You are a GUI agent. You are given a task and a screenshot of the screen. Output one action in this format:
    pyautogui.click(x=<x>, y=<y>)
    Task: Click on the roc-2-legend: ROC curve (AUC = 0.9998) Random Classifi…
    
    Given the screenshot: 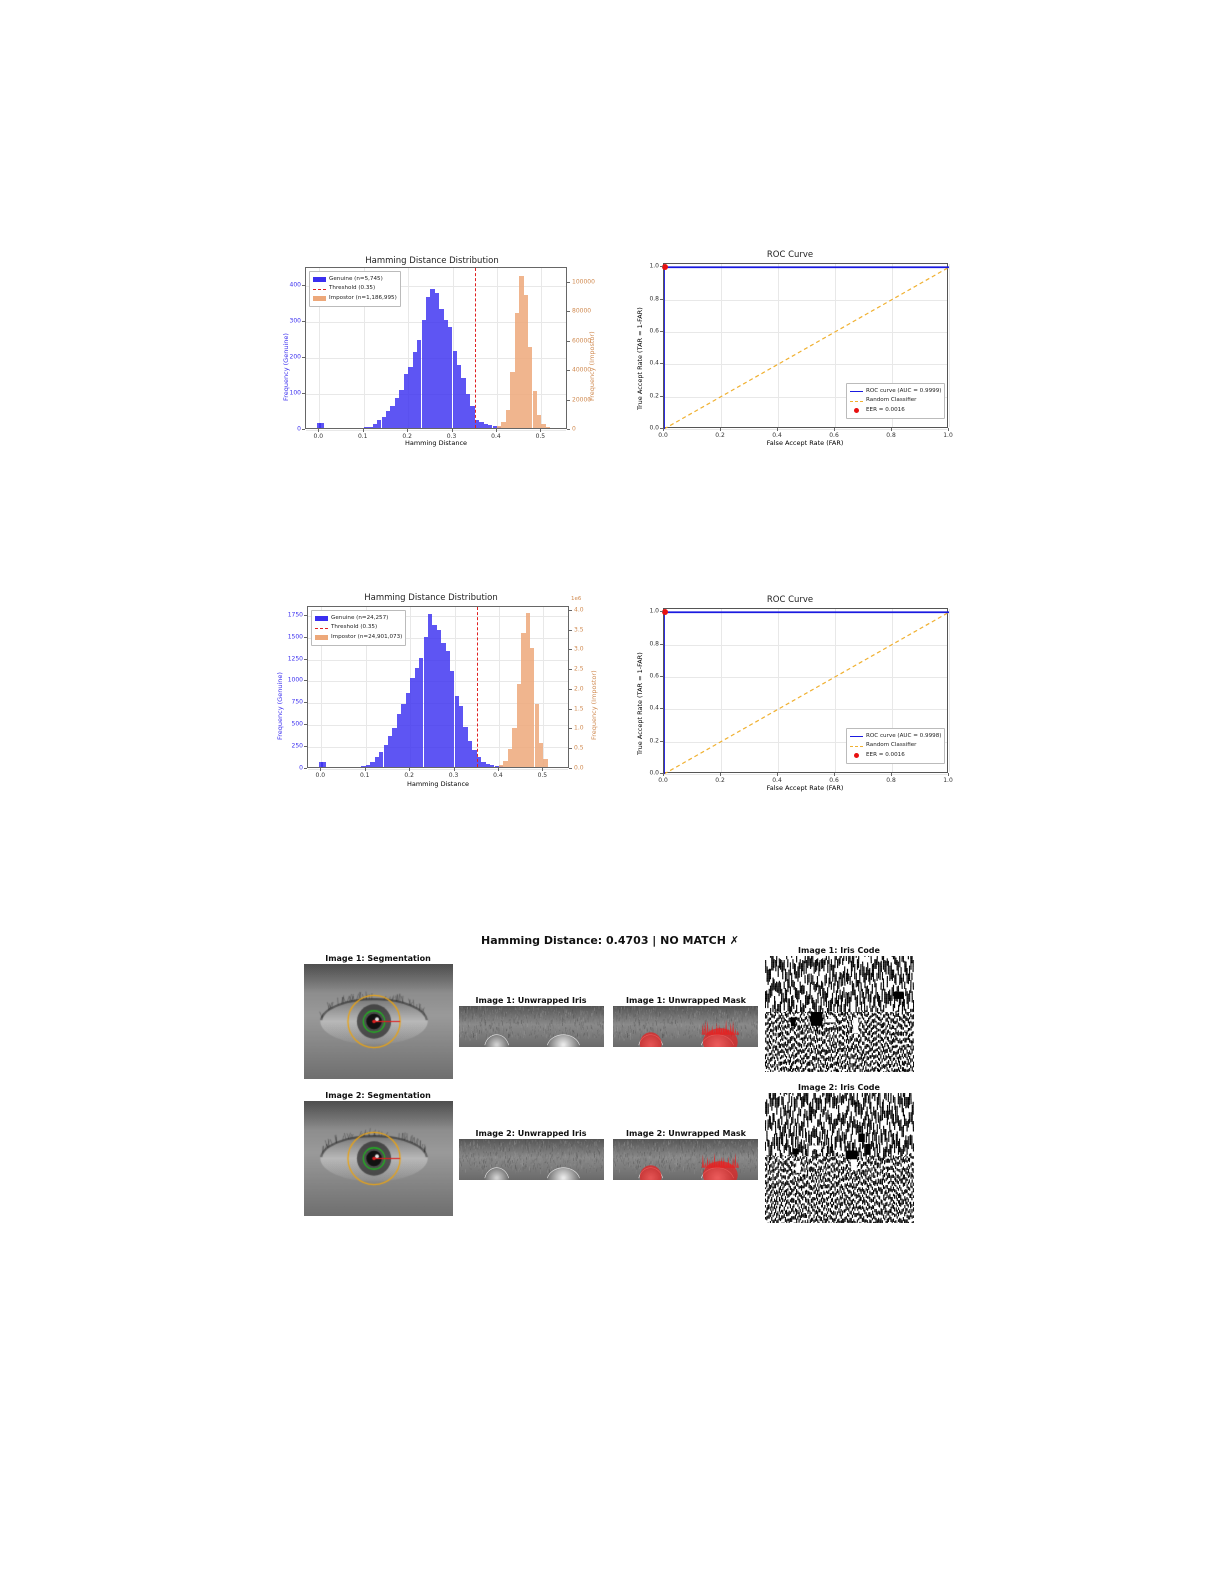 What is the action you would take?
    pyautogui.click(x=896, y=746)
    